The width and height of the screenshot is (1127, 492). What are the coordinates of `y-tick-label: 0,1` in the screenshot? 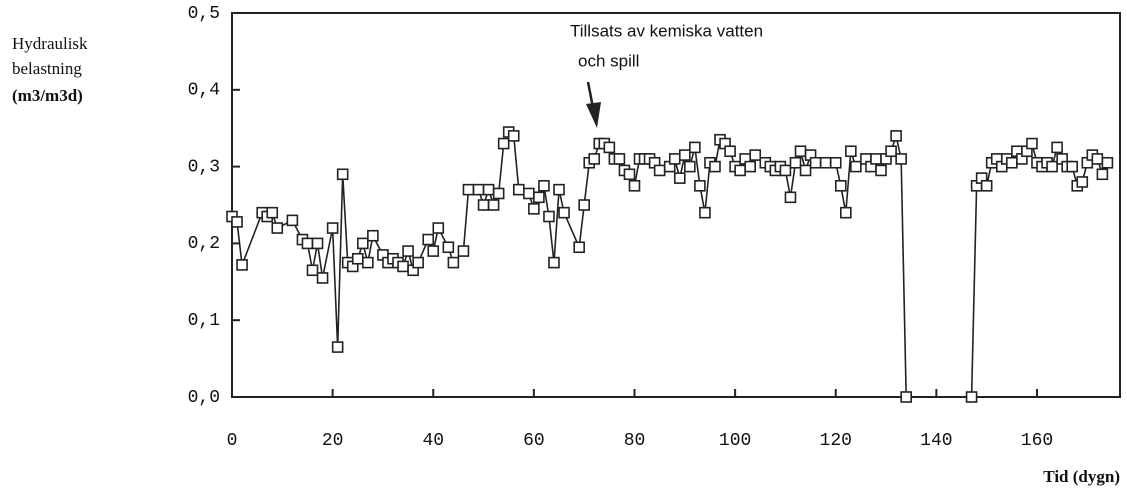 It's located at (204, 321).